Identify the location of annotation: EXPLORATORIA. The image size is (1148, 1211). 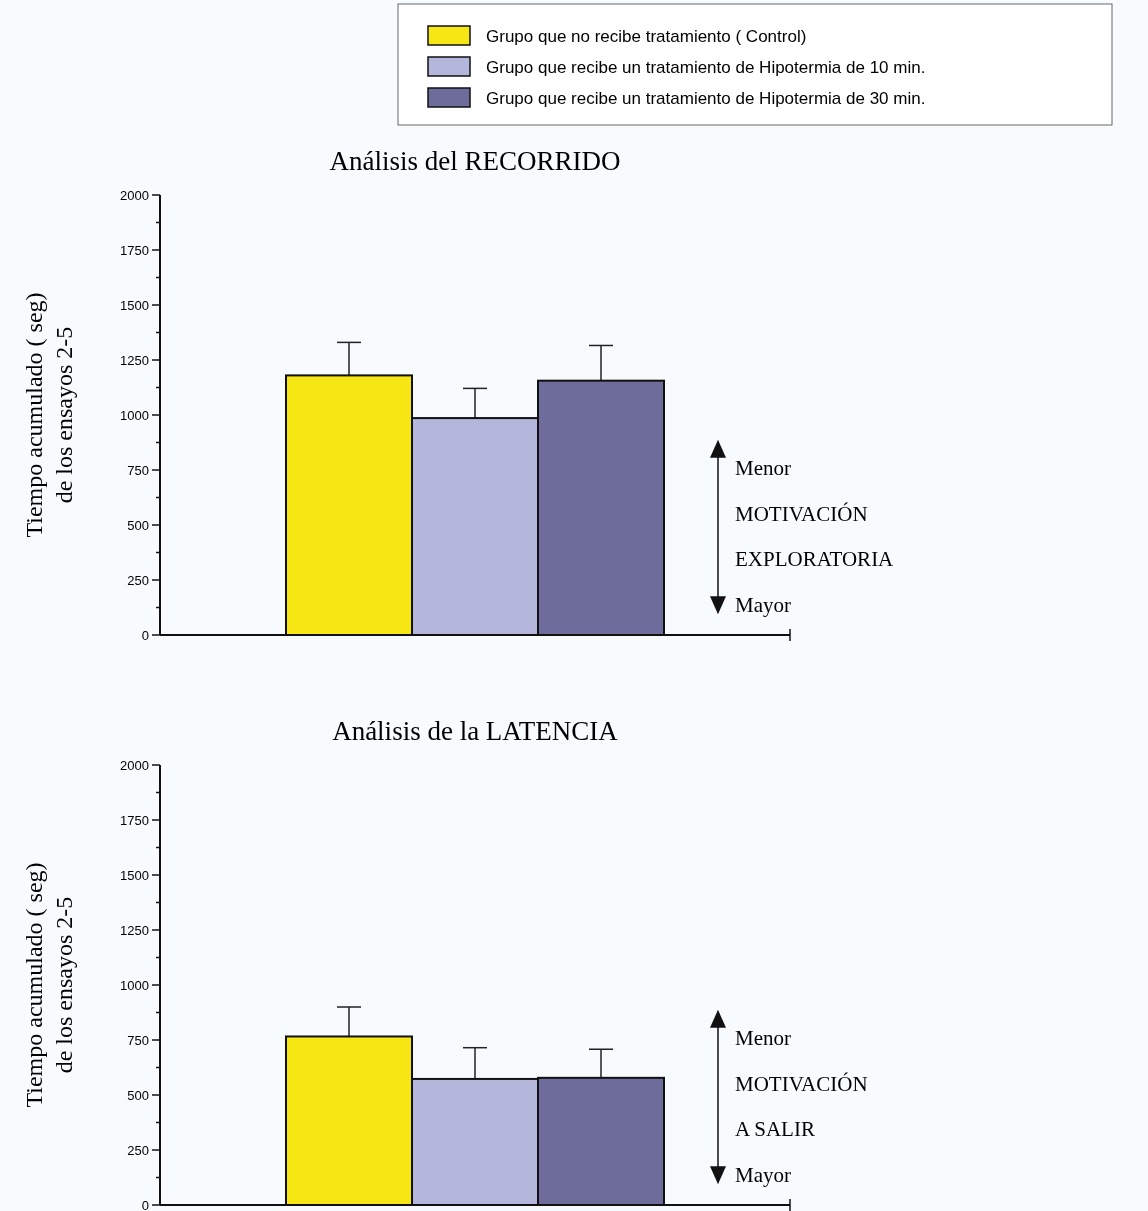
(815, 559).